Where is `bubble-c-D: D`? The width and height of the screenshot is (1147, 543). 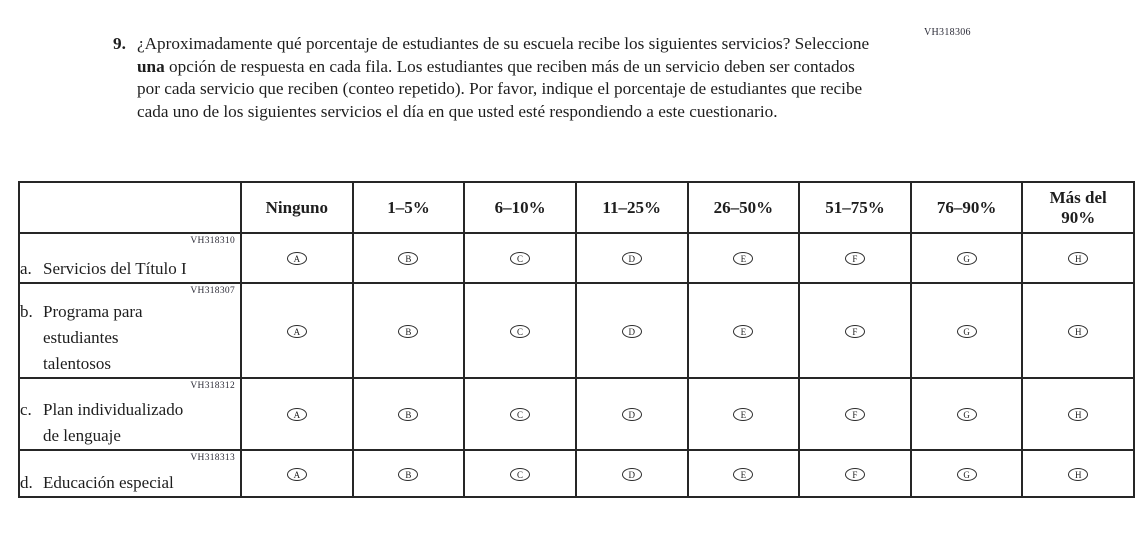
bubble-c-D: D is located at coordinates (631, 414).